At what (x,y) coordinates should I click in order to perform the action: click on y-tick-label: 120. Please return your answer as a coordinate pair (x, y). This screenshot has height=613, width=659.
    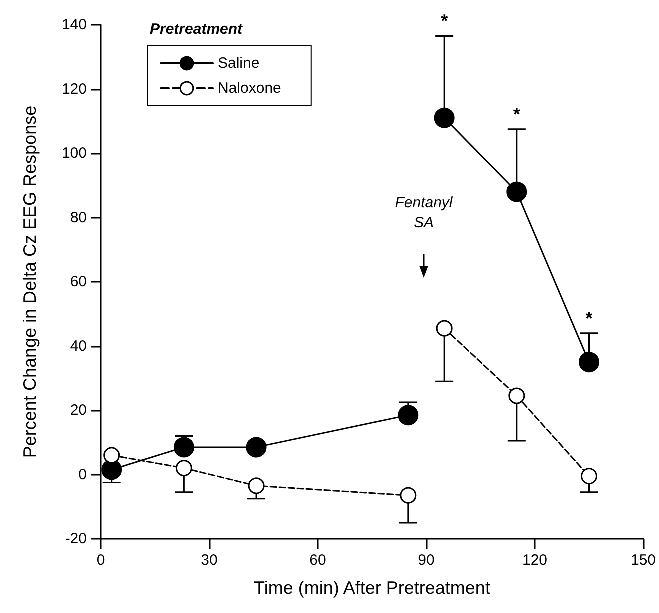
    Looking at the image, I should click on (74, 89).